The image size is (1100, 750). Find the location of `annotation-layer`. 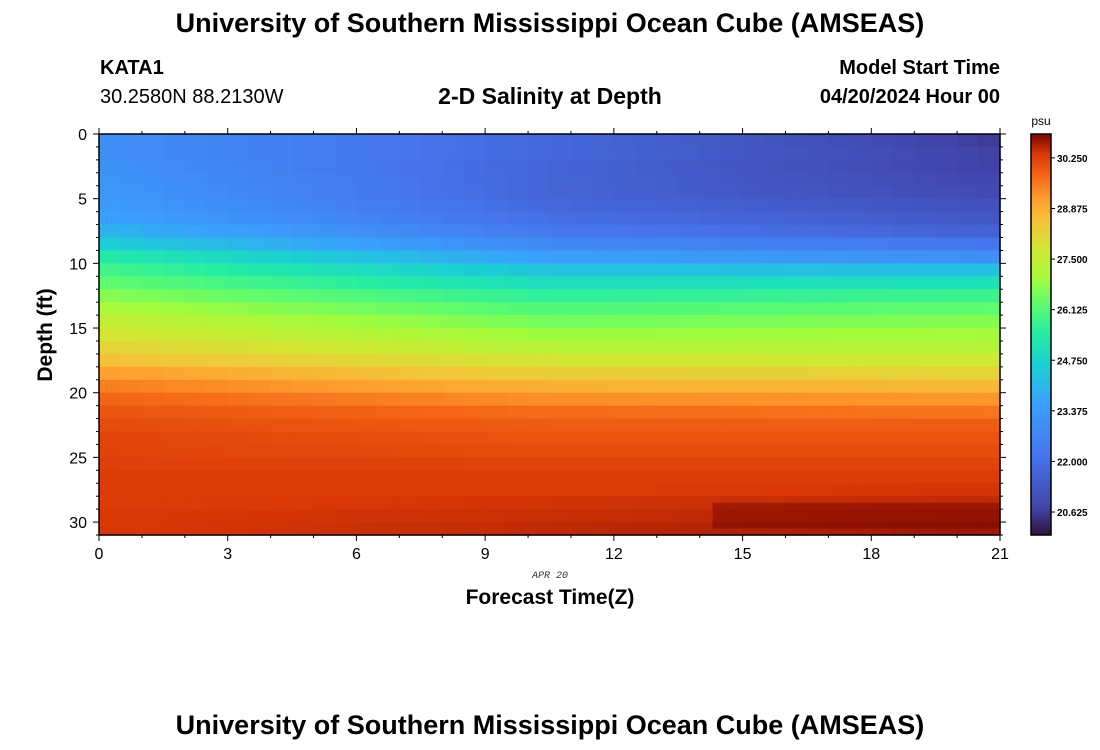

annotation-layer is located at coordinates (856, 515).